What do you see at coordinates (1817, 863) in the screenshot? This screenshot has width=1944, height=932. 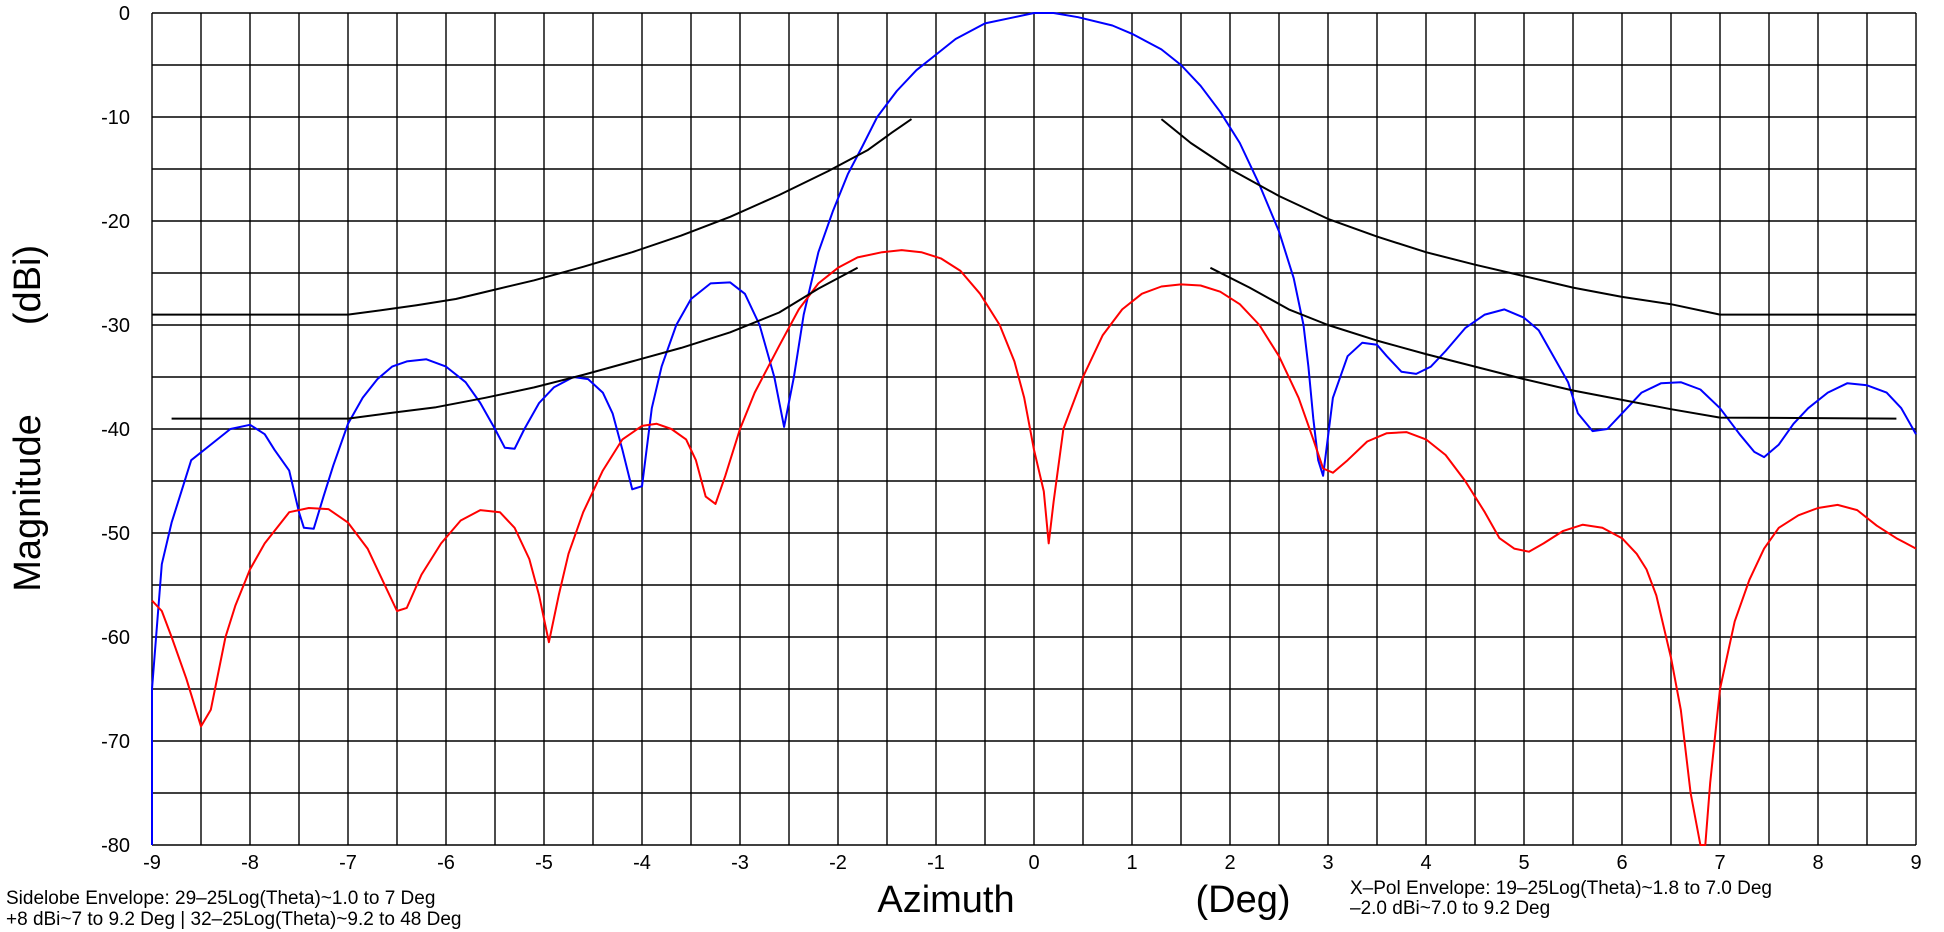 I see `x-tick-label: 8` at bounding box center [1817, 863].